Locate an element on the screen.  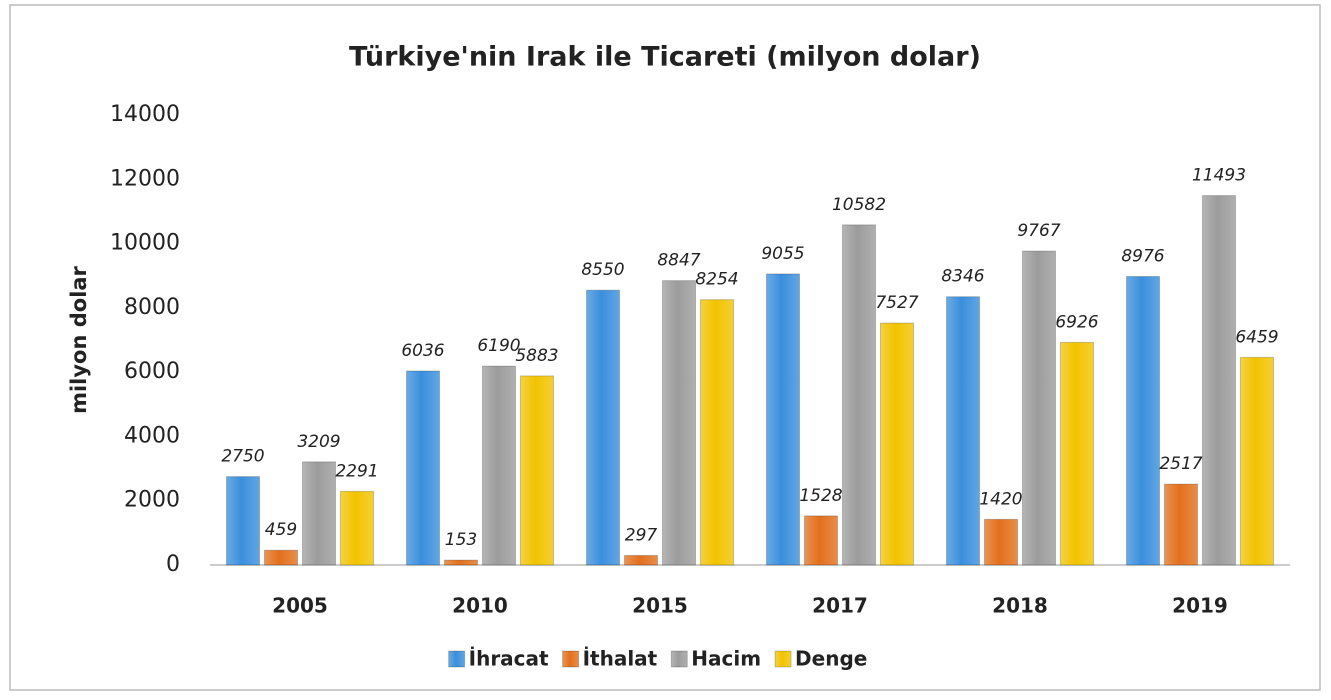
data-label: 8254 is located at coordinates (716, 280).